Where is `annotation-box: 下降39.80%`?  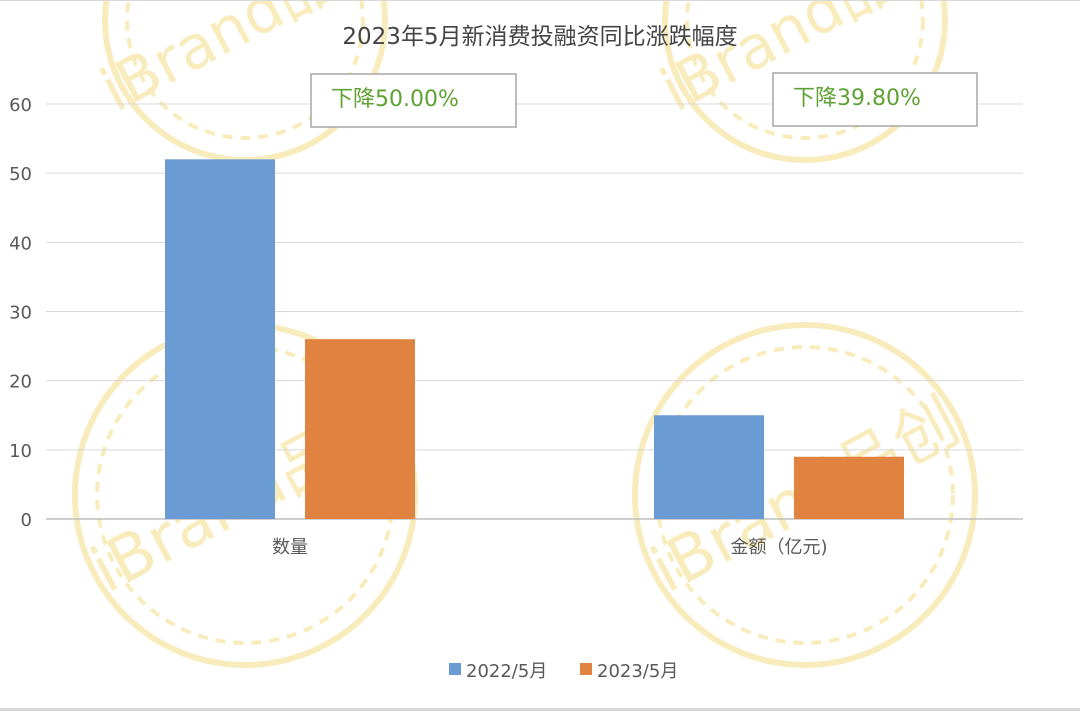
annotation-box: 下降39.80% is located at coordinates (875, 99).